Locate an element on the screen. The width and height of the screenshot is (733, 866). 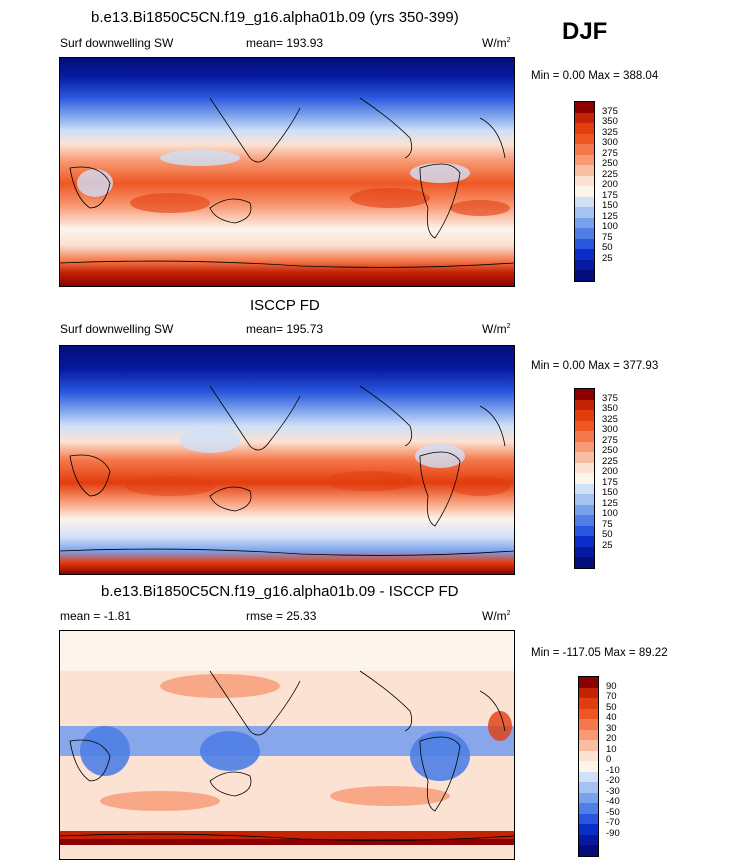
colorbar-tick-label: 50 is located at coordinates (607, 535).